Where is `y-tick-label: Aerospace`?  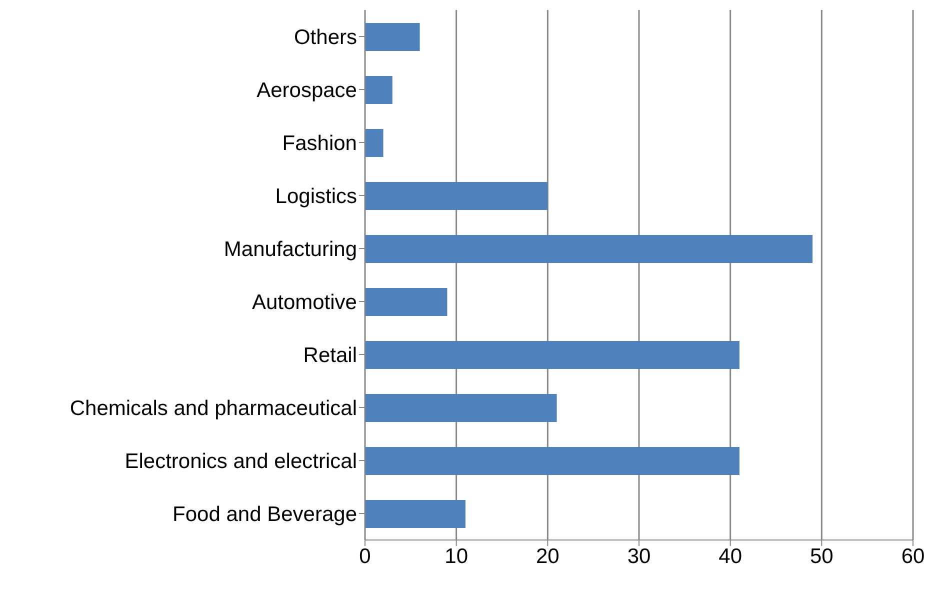 y-tick-label: Aerospace is located at coordinates (306, 90).